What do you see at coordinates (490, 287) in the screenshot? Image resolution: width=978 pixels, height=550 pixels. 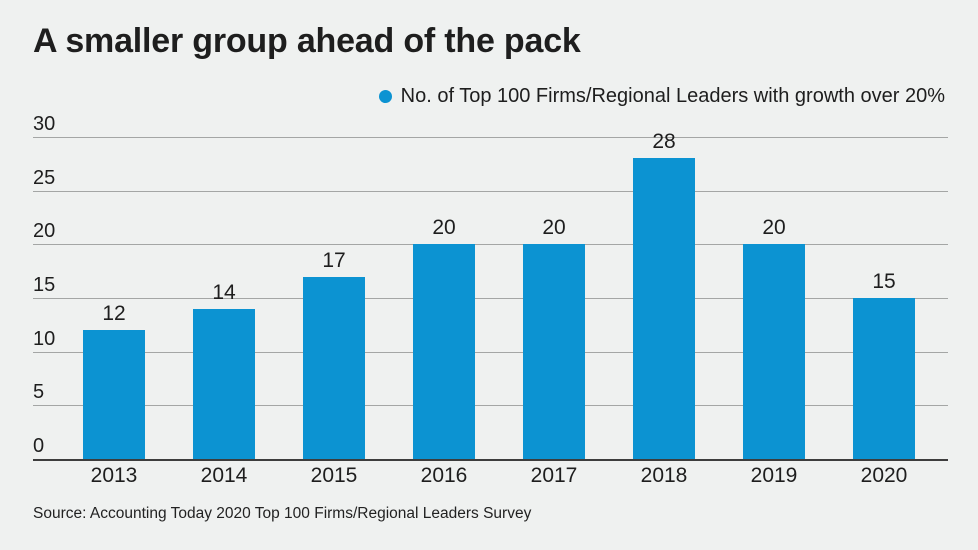 I see `gridline-15: 15` at bounding box center [490, 287].